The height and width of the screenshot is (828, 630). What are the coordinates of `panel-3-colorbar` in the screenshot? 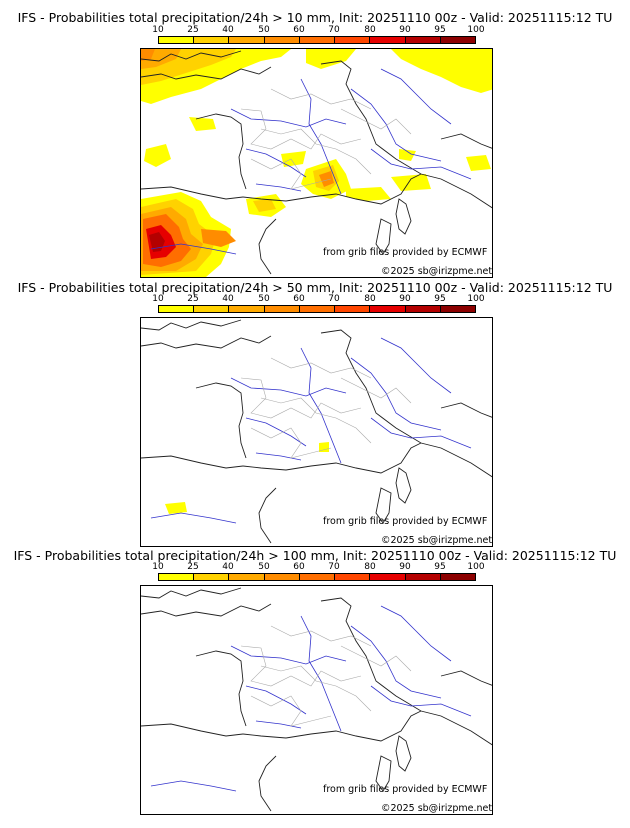 It's located at (317, 577).